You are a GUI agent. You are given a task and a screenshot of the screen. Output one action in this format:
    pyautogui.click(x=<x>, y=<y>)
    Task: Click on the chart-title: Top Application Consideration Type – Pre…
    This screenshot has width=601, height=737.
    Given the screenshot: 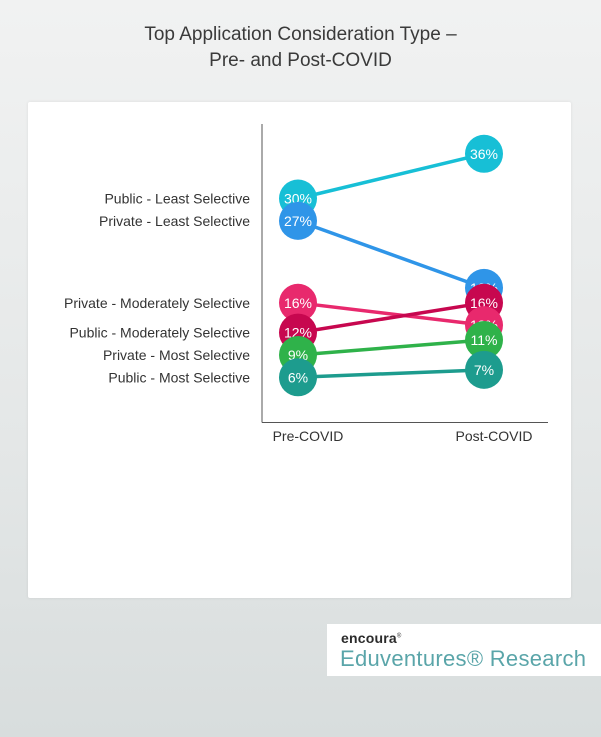 What is the action you would take?
    pyautogui.click(x=300, y=48)
    